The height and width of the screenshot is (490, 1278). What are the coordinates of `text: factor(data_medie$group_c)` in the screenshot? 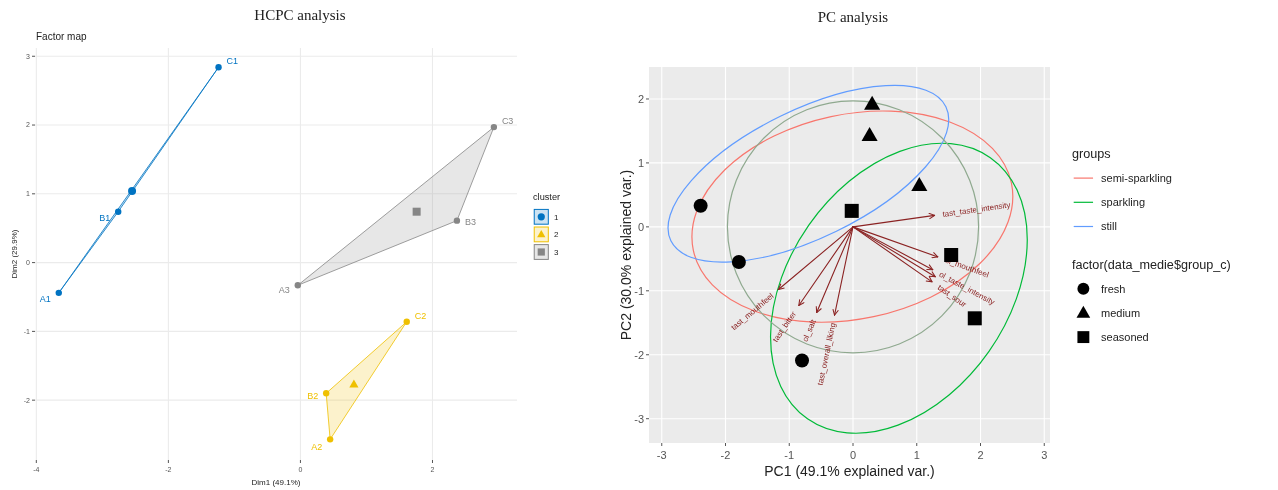 It's located at (1151, 264).